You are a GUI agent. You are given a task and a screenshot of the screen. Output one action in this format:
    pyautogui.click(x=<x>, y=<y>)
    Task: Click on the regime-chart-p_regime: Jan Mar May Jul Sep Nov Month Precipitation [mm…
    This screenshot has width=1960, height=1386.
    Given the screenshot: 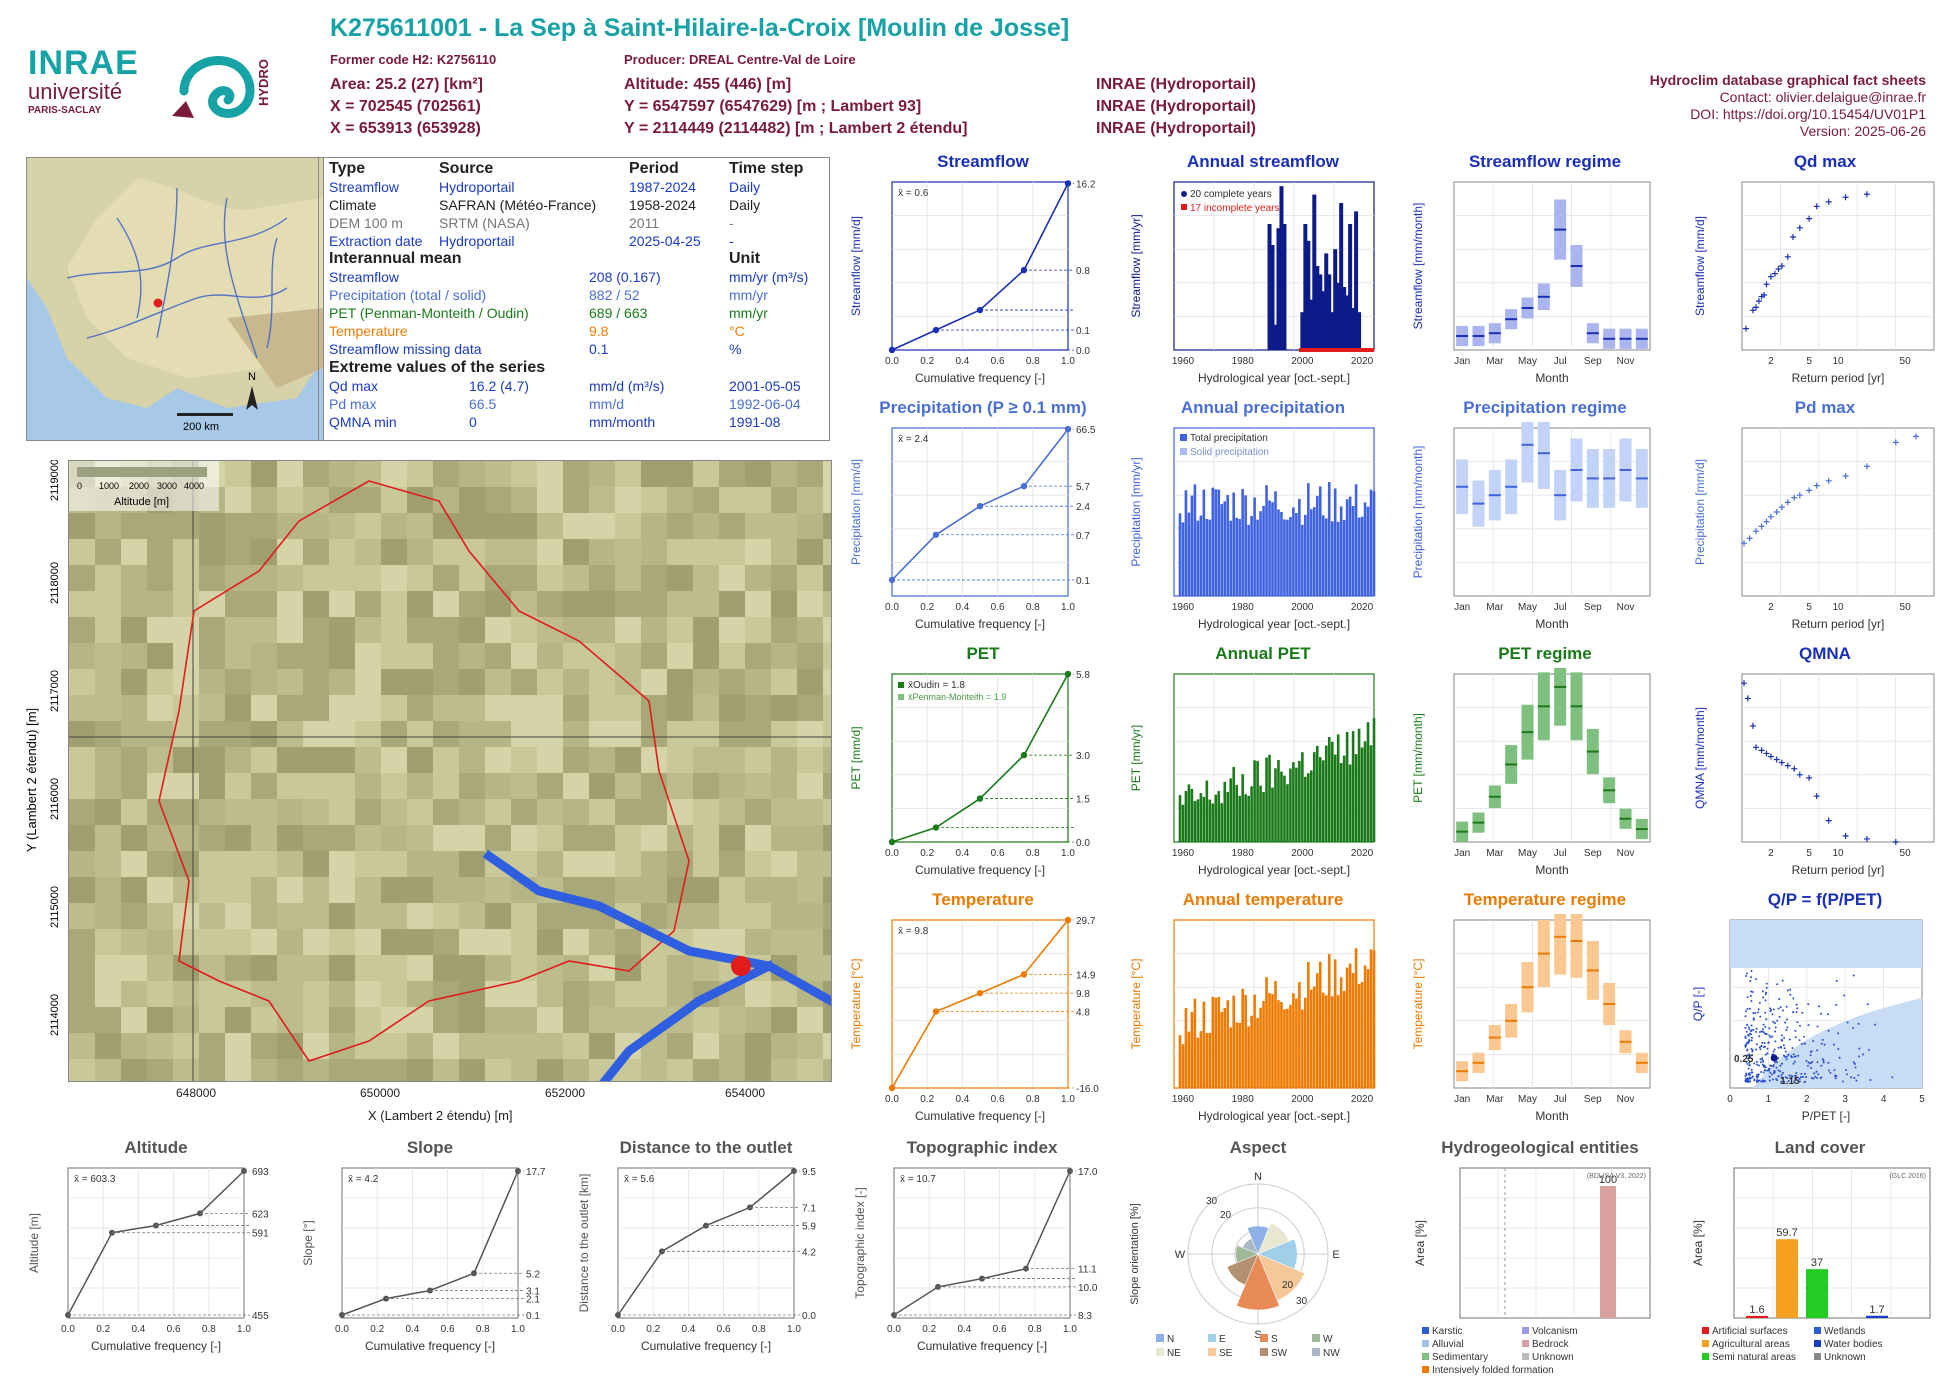 What is the action you would take?
    pyautogui.click(x=1531, y=526)
    